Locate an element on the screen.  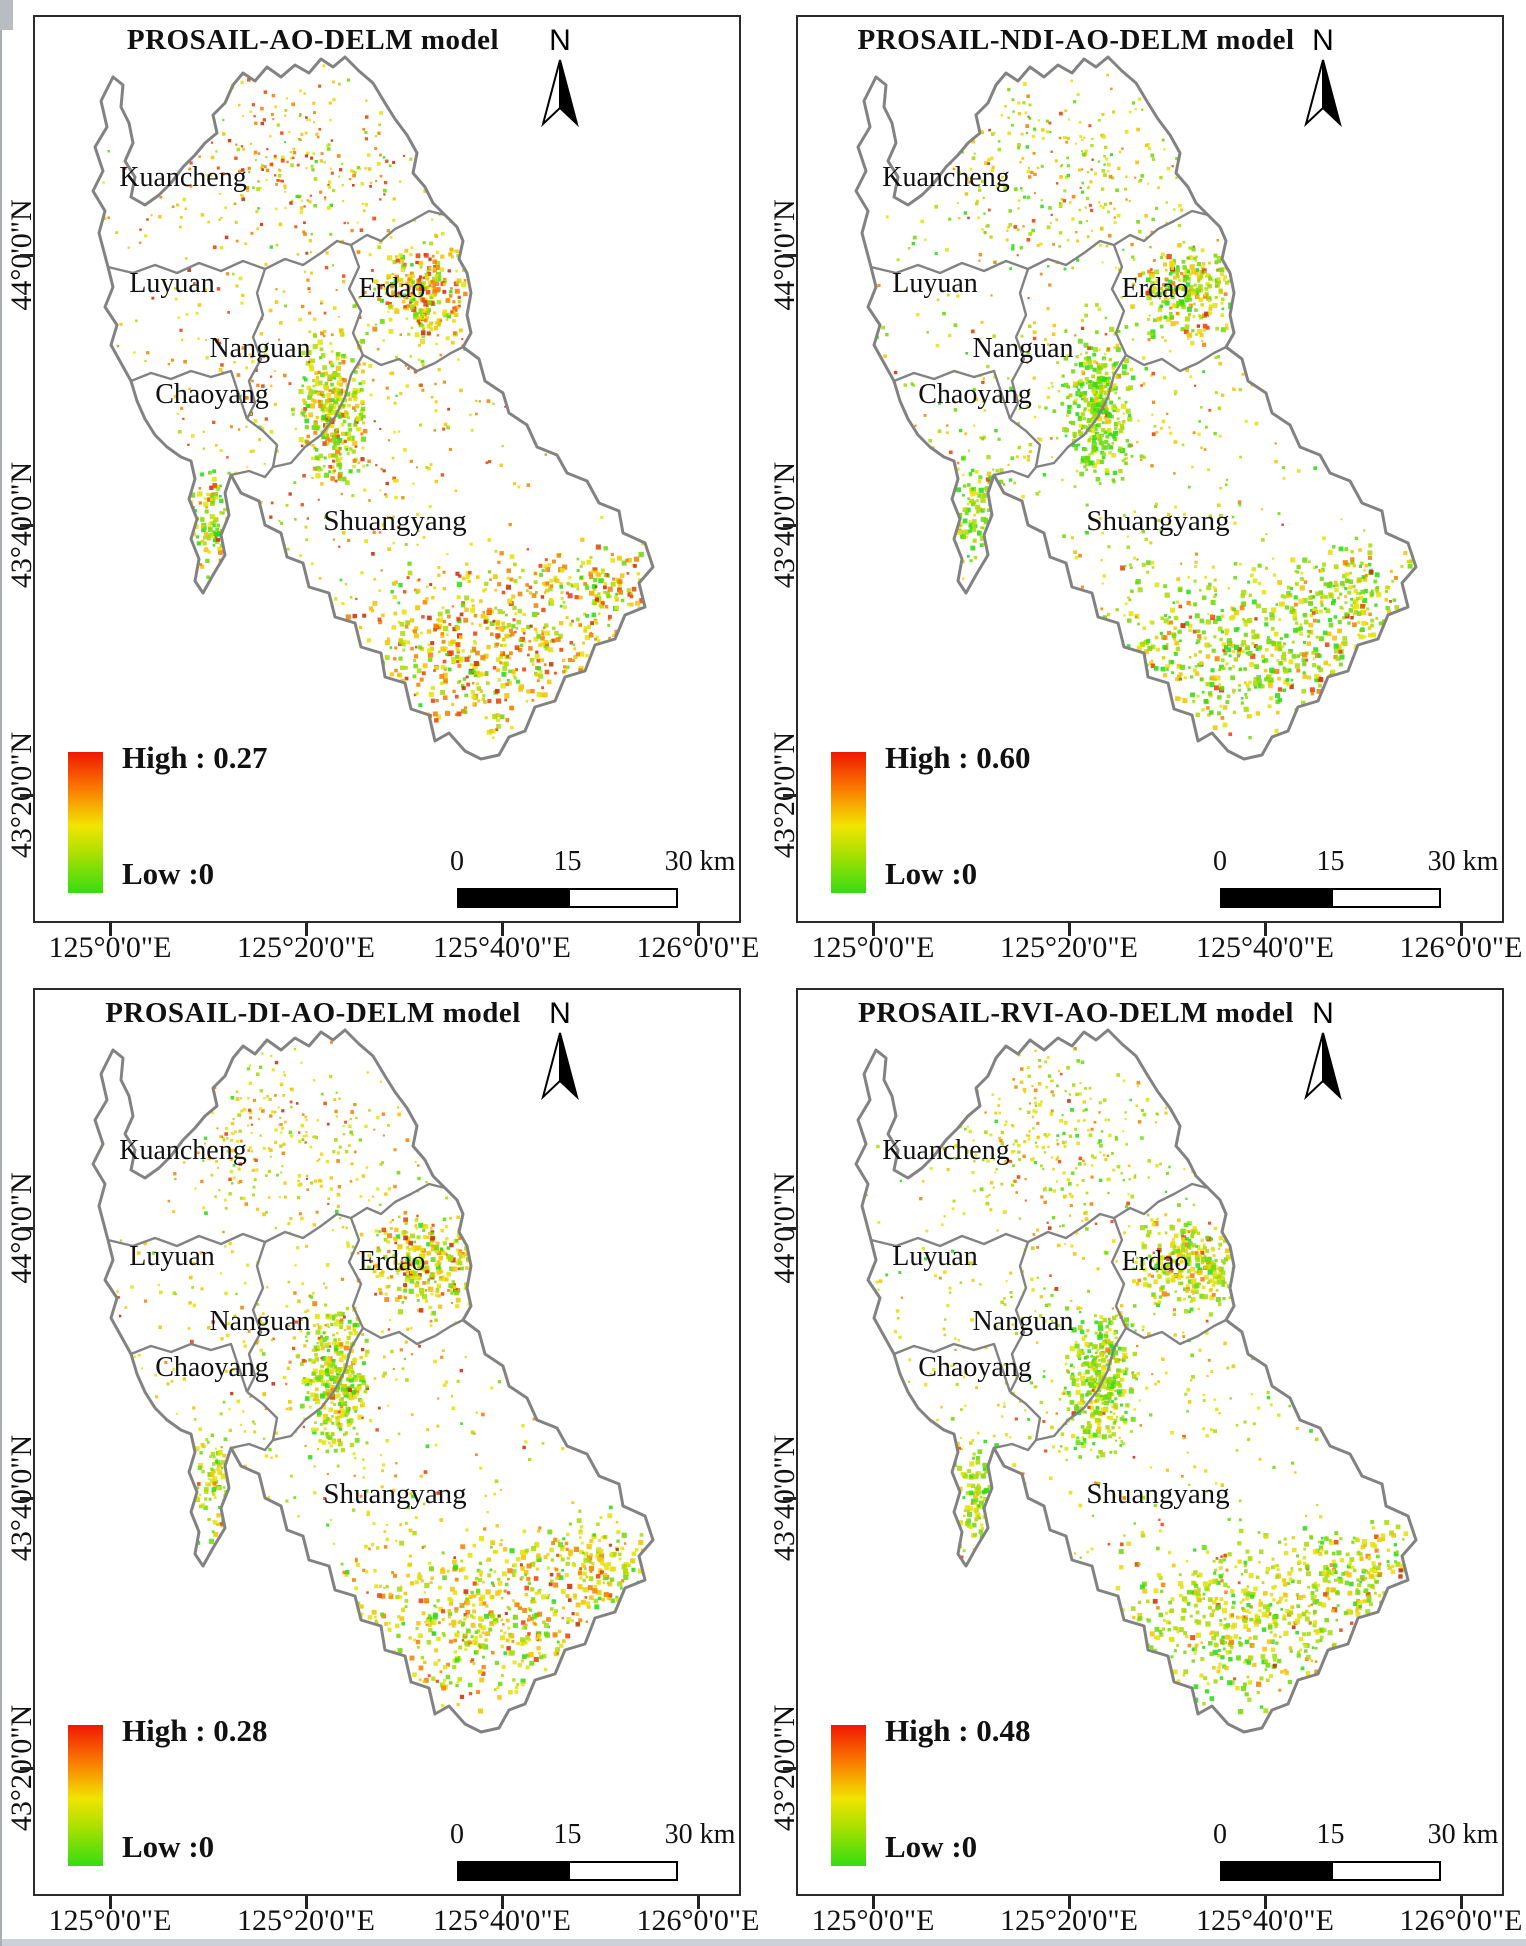
panel-title: PROSAIL-RVI-AO-DELM model is located at coordinates (1075, 1013).